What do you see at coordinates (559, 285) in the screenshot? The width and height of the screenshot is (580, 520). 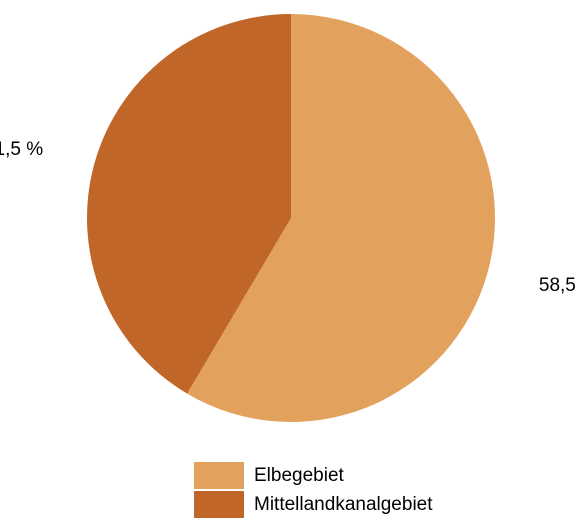 I see `data-label-elbegebiet: 58,5 %` at bounding box center [559, 285].